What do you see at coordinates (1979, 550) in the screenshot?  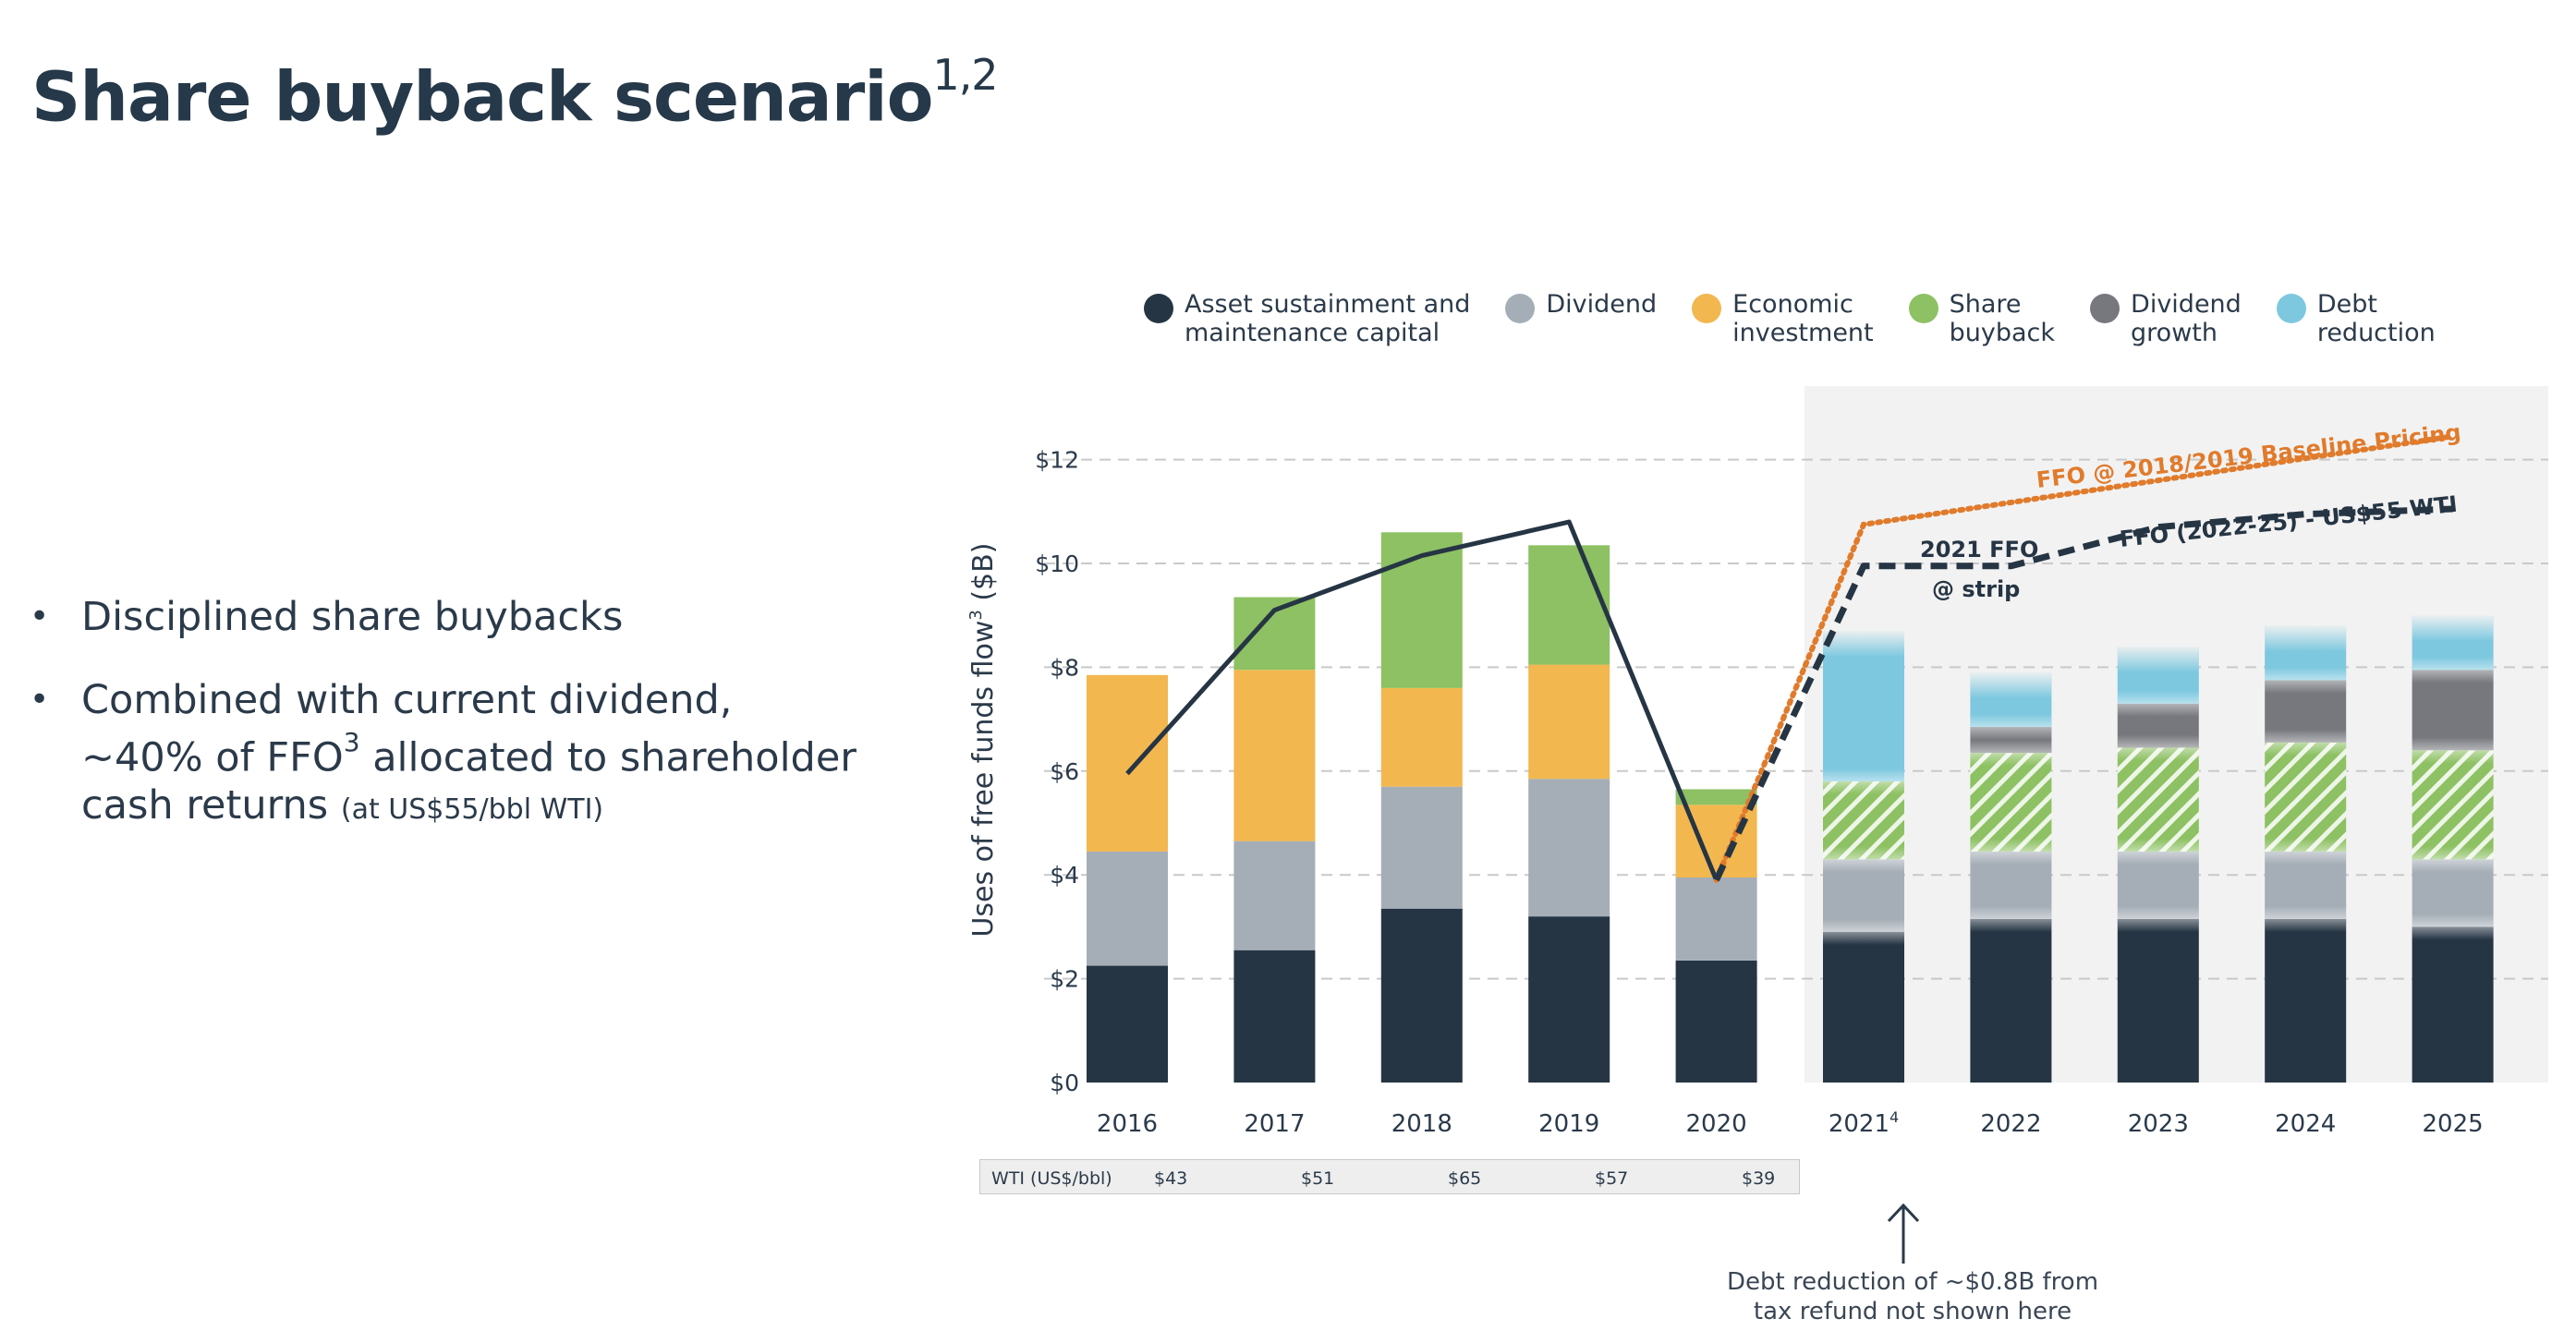 I see `ffo-2021-label: 2021 FFO` at bounding box center [1979, 550].